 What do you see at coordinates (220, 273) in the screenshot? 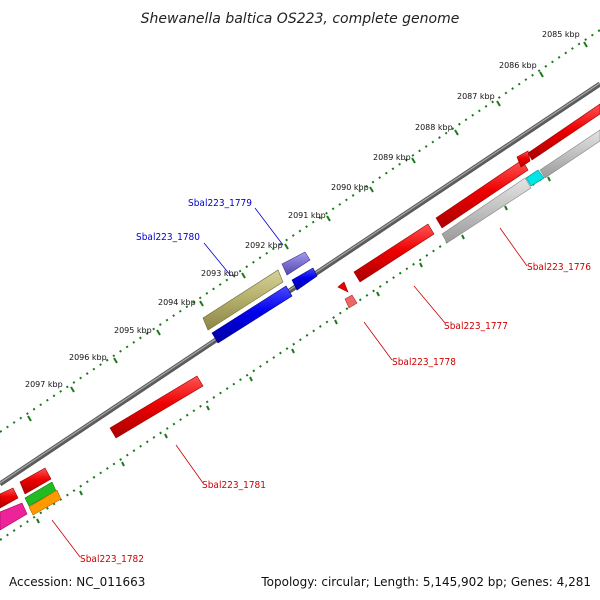
I see `tick-label: 2093 kbp` at bounding box center [220, 273].